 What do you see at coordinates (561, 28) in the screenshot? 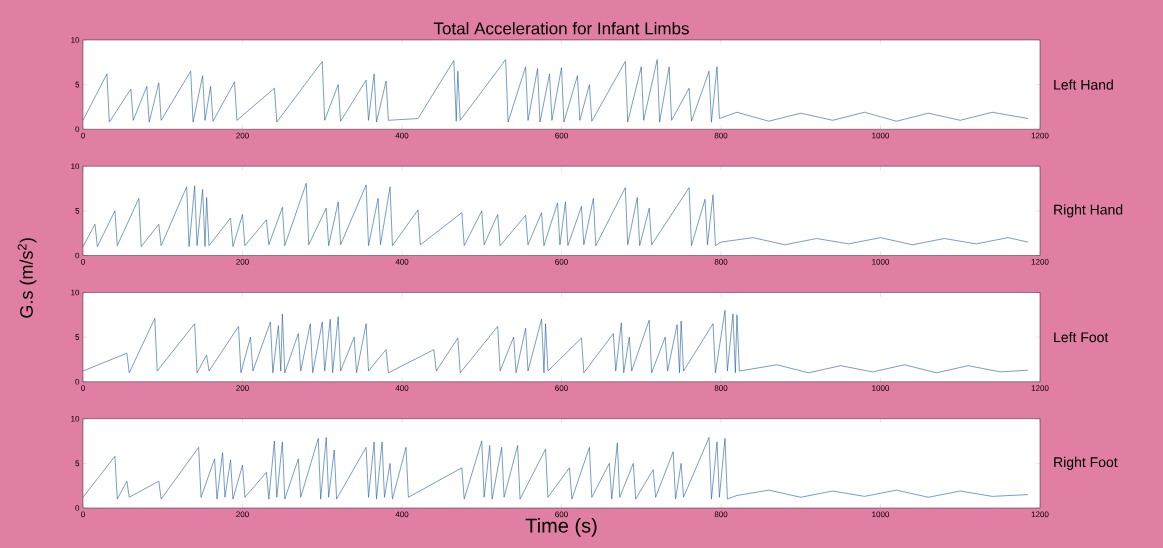
I see `chart-title: Total Acceleration for Infant Limbs` at bounding box center [561, 28].